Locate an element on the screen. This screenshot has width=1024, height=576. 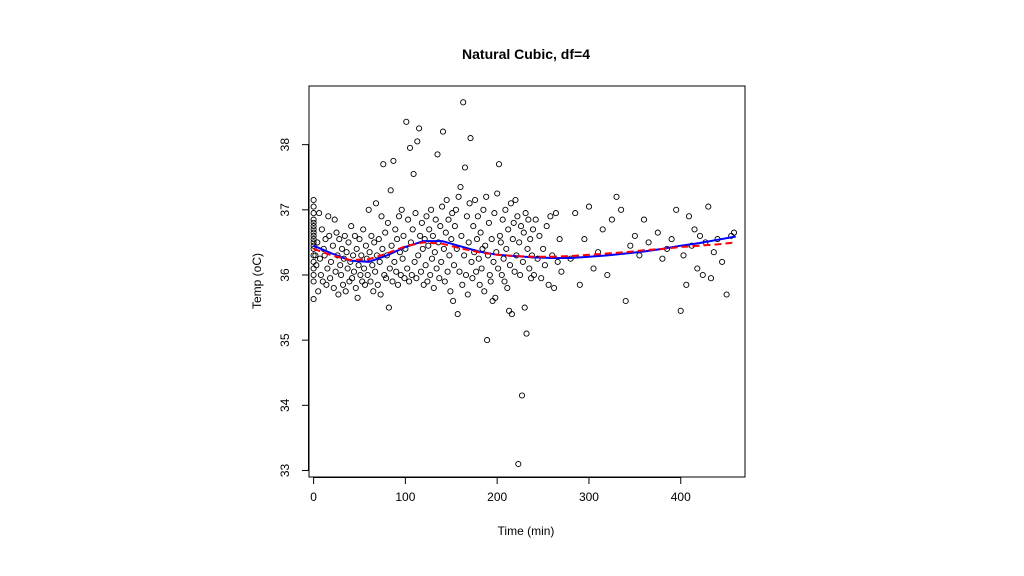
fit-lines is located at coordinates (524, 249).